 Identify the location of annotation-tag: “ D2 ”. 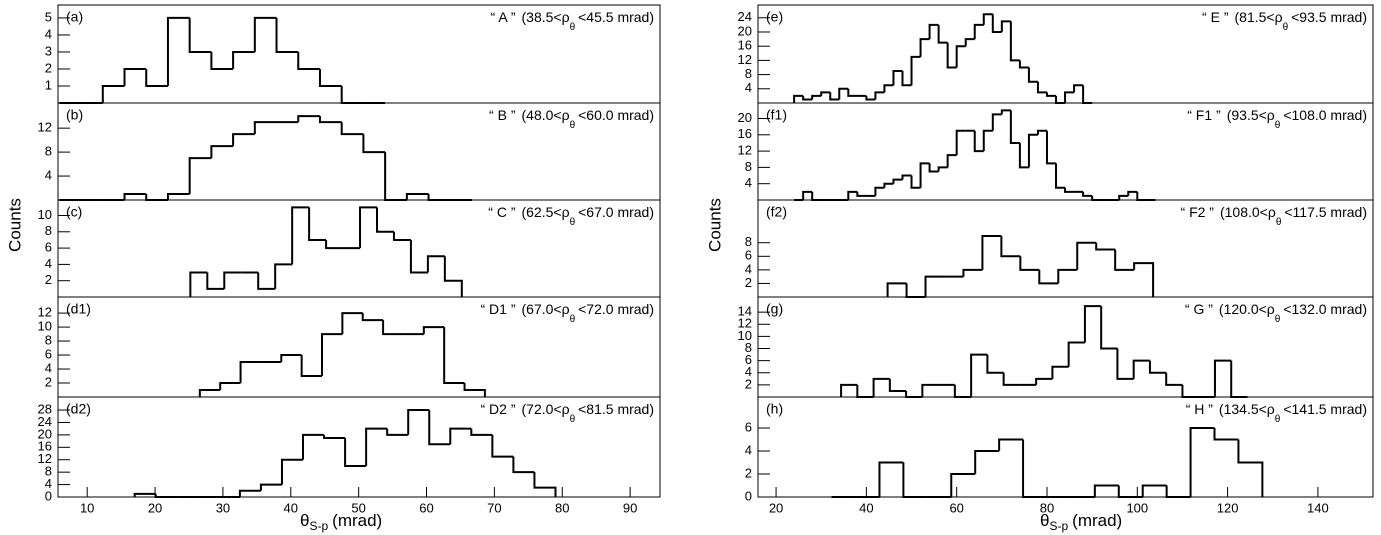
(498, 409).